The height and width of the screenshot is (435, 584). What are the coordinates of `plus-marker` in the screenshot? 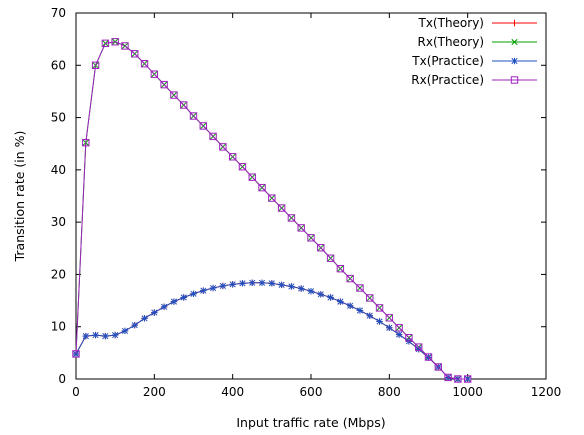 It's located at (514, 23).